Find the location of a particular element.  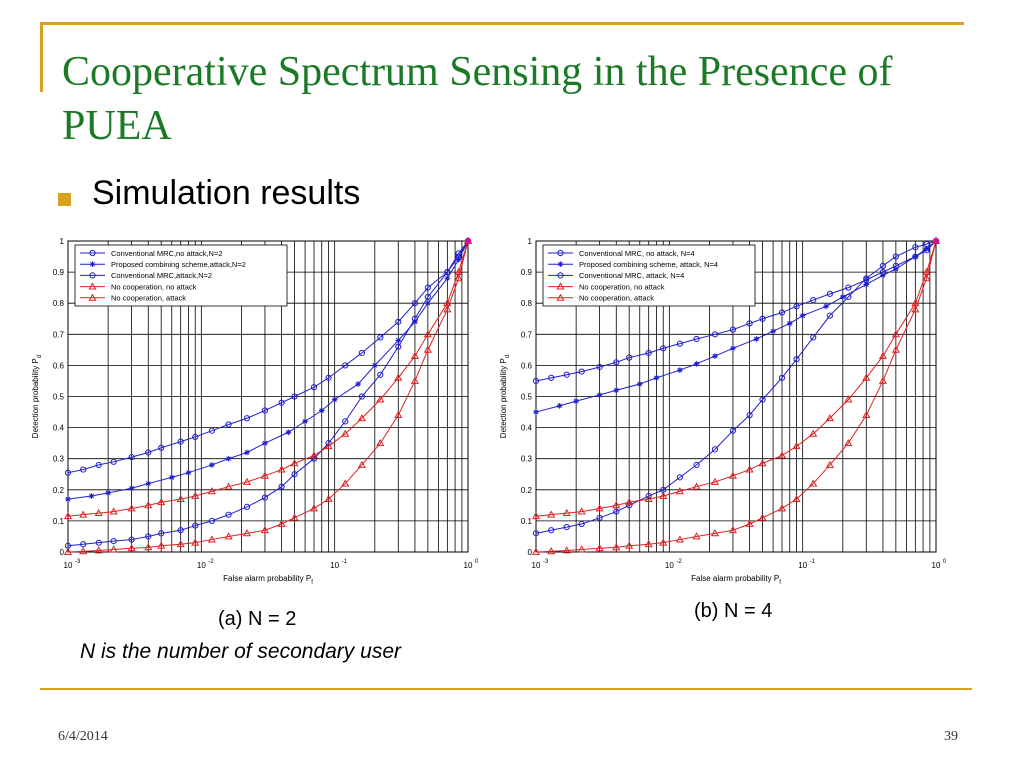

x-tick-exponent: -3 is located at coordinates (546, 562).